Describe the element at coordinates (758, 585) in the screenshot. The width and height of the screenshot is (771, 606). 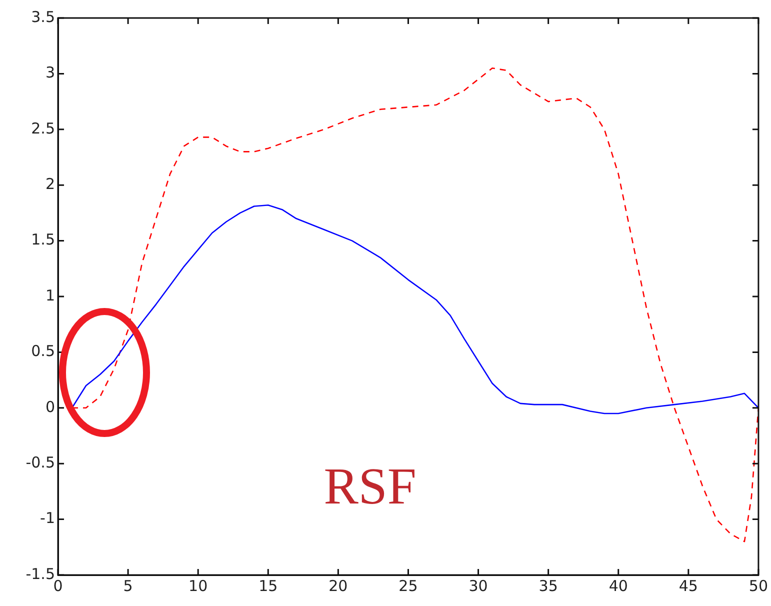
I see `x-tick-label: 50` at that location.